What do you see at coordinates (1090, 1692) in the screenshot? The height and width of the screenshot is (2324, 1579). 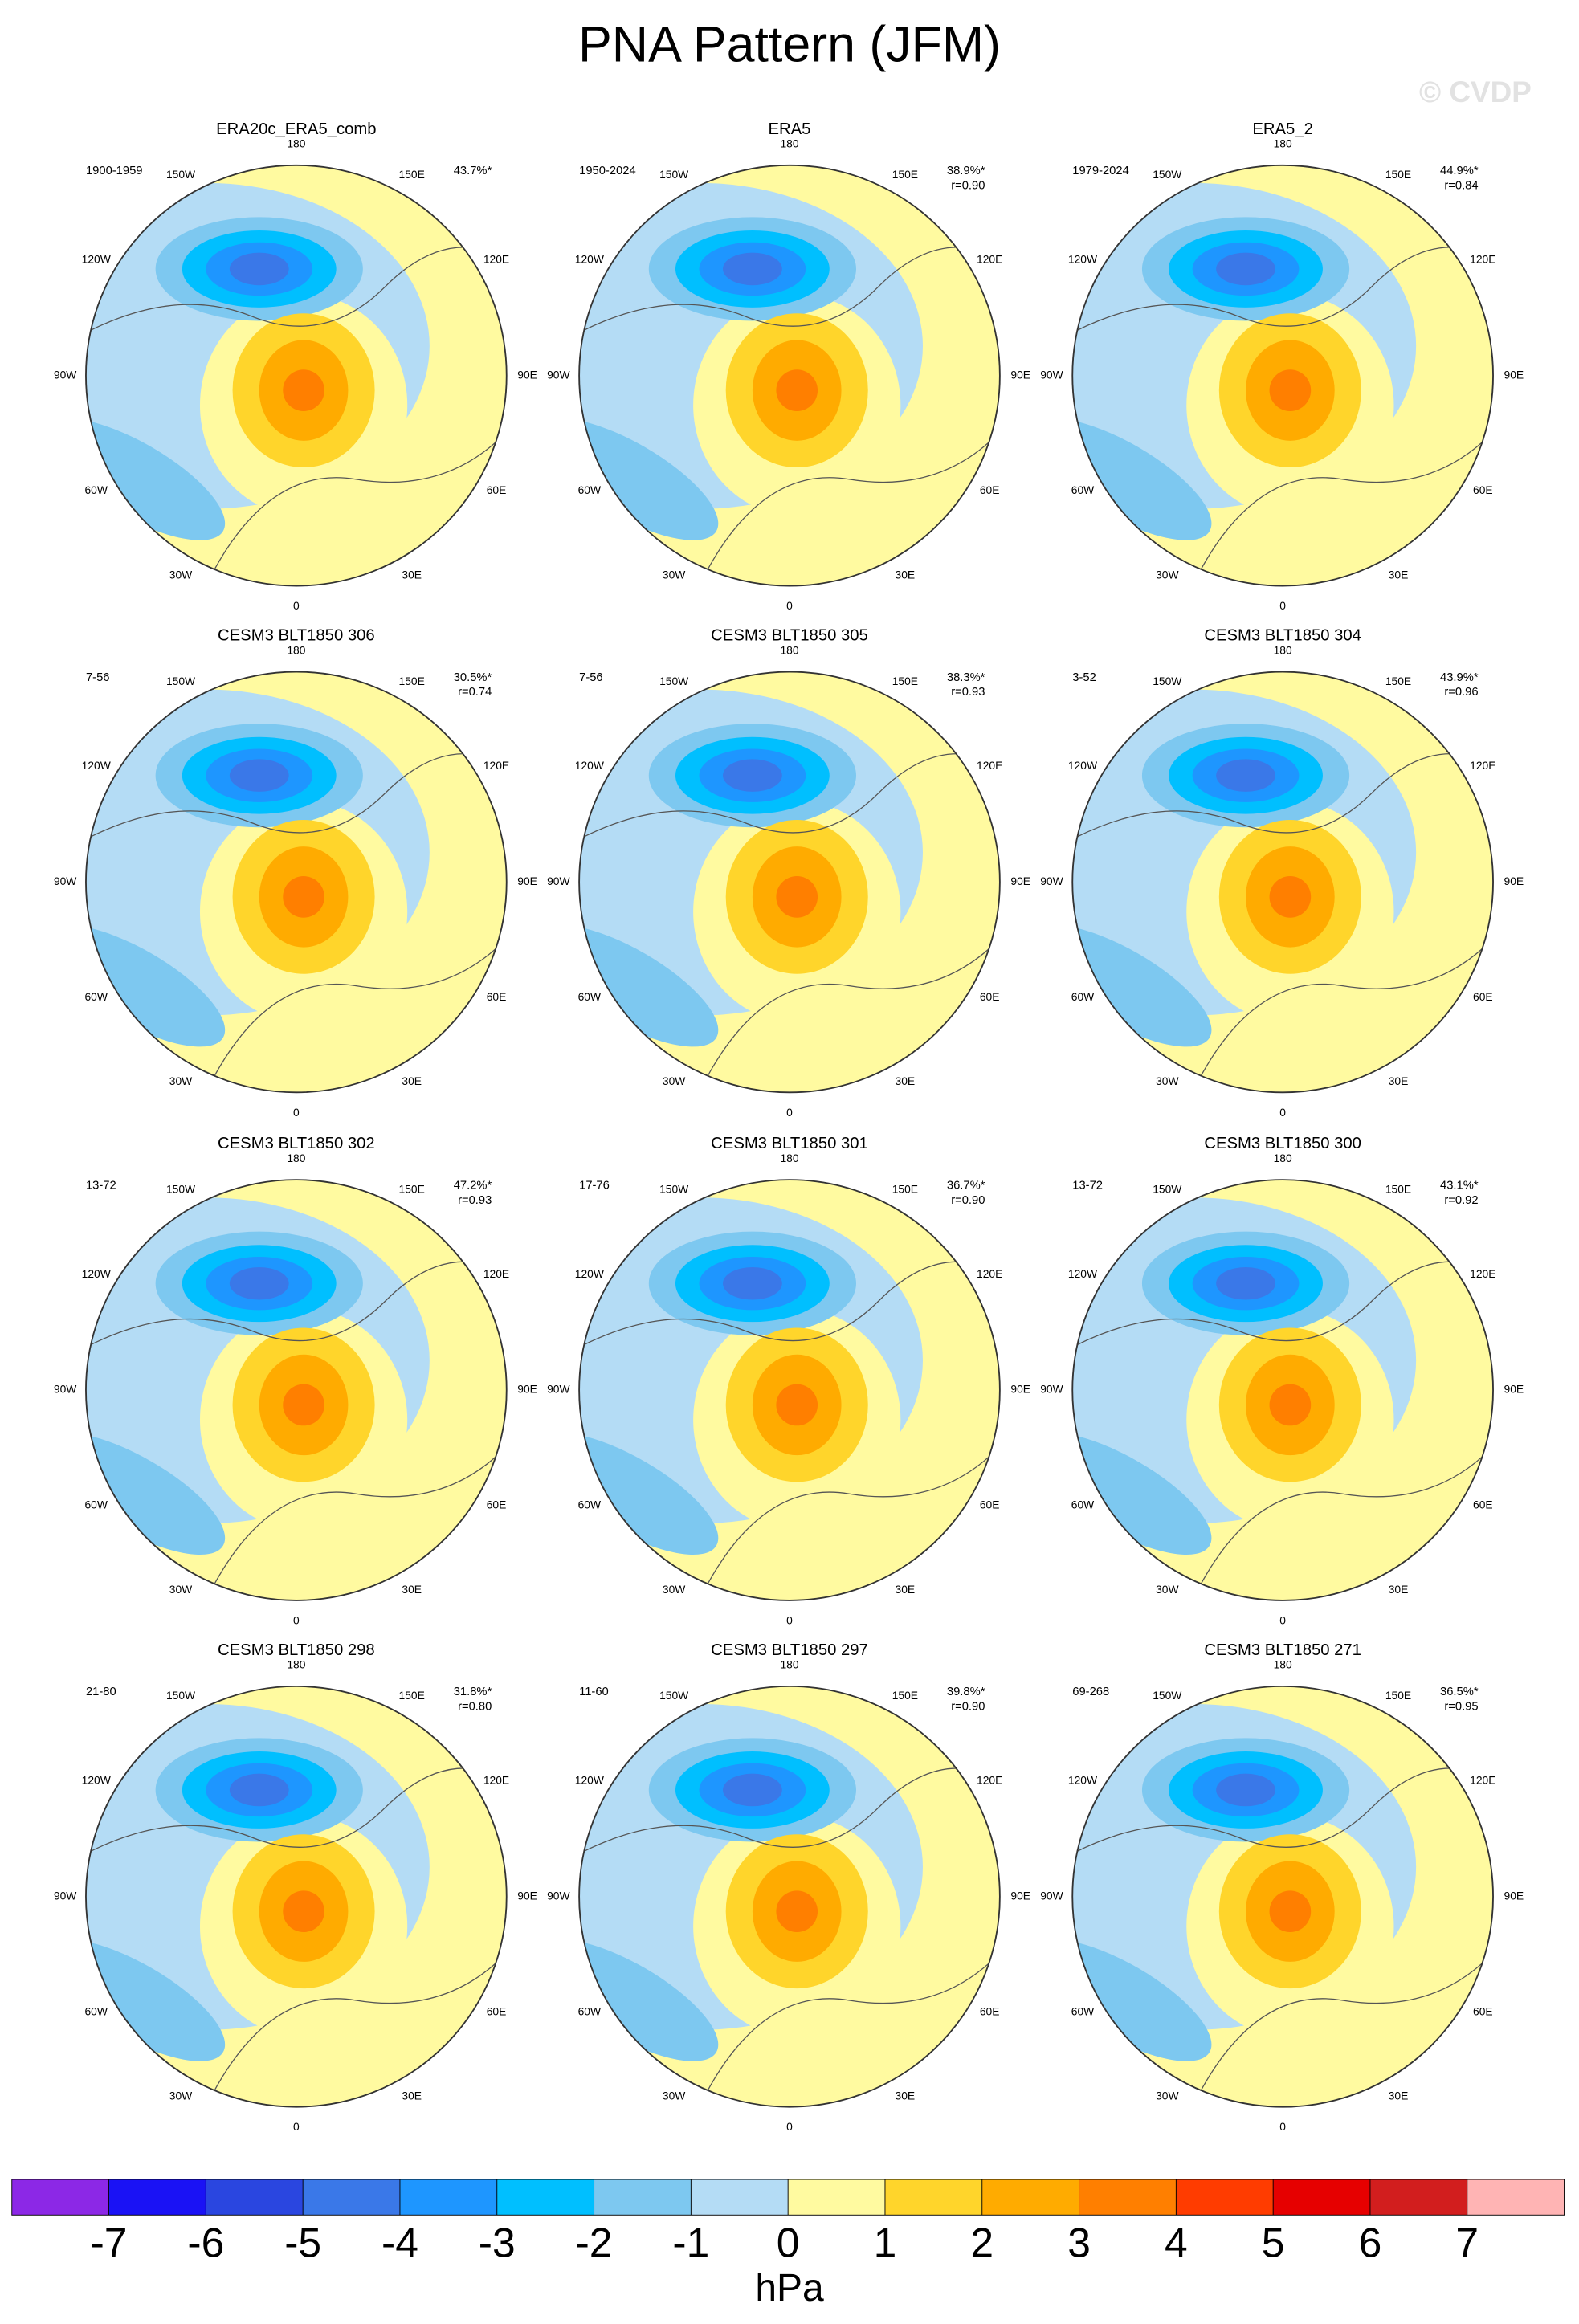 I see `period: 69-268` at bounding box center [1090, 1692].